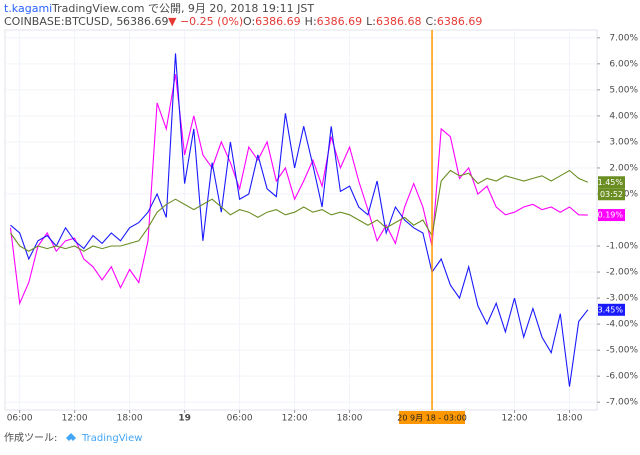 The height and width of the screenshot is (455, 640). I want to click on y-tick-label: -3.00%, so click(622, 299).